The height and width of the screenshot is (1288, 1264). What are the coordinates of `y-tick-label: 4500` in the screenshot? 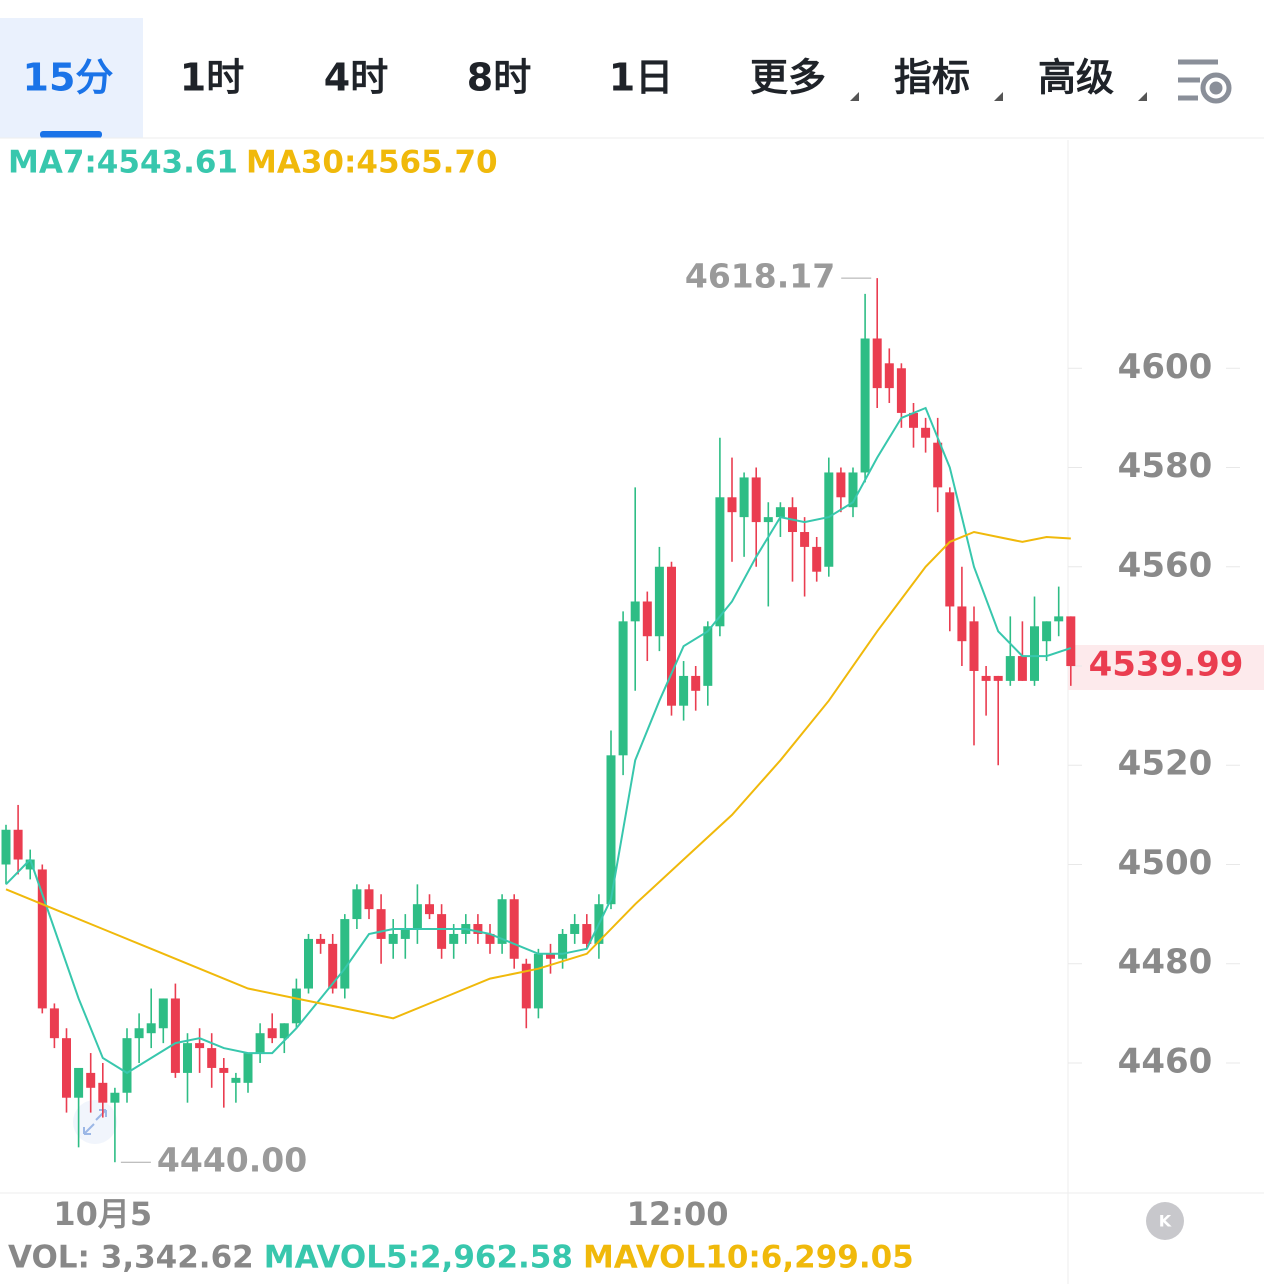 It's located at (1165, 863).